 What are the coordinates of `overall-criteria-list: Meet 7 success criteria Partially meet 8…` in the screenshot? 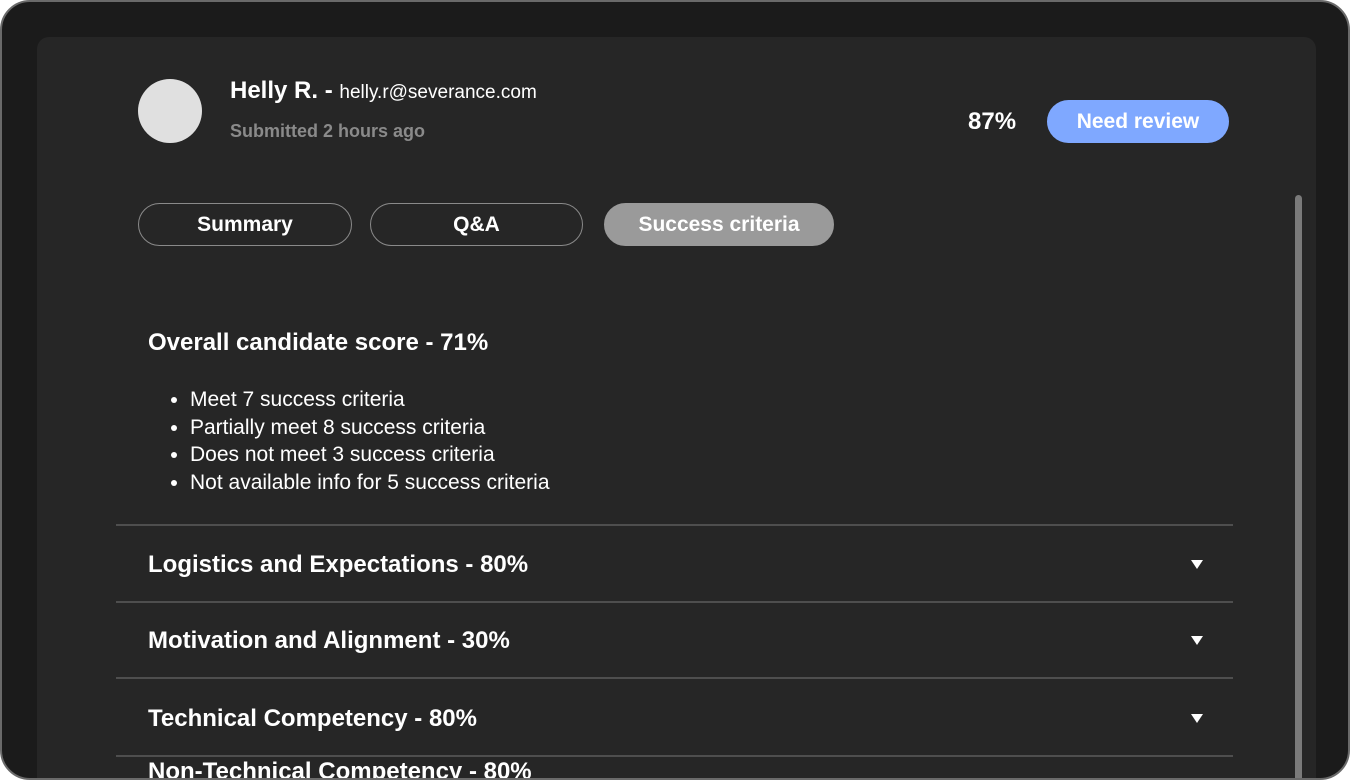 It's located at (370, 441).